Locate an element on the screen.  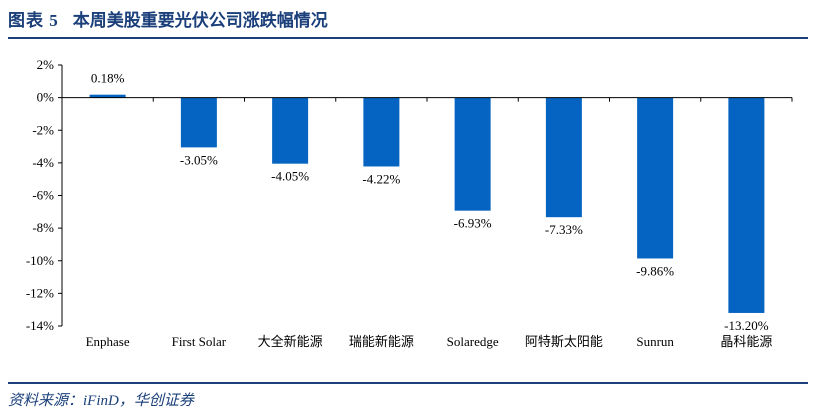
y-tick-label: -10% is located at coordinates (40, 260).